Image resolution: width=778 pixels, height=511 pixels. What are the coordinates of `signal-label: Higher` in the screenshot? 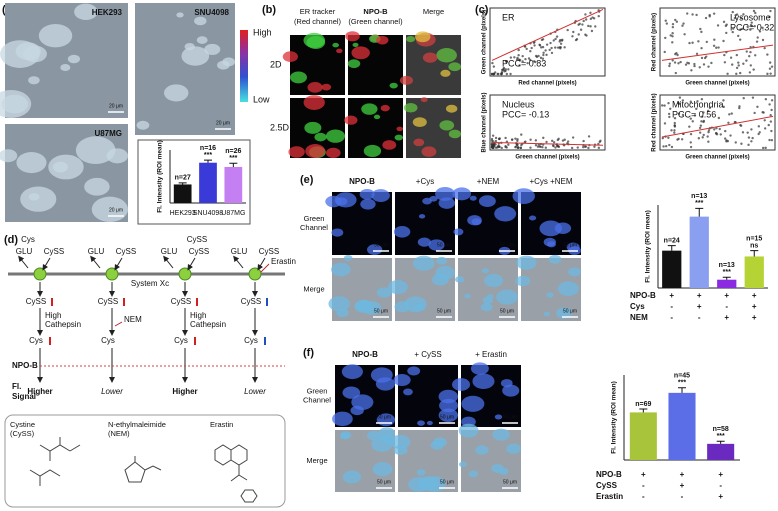 It's located at (184, 391).